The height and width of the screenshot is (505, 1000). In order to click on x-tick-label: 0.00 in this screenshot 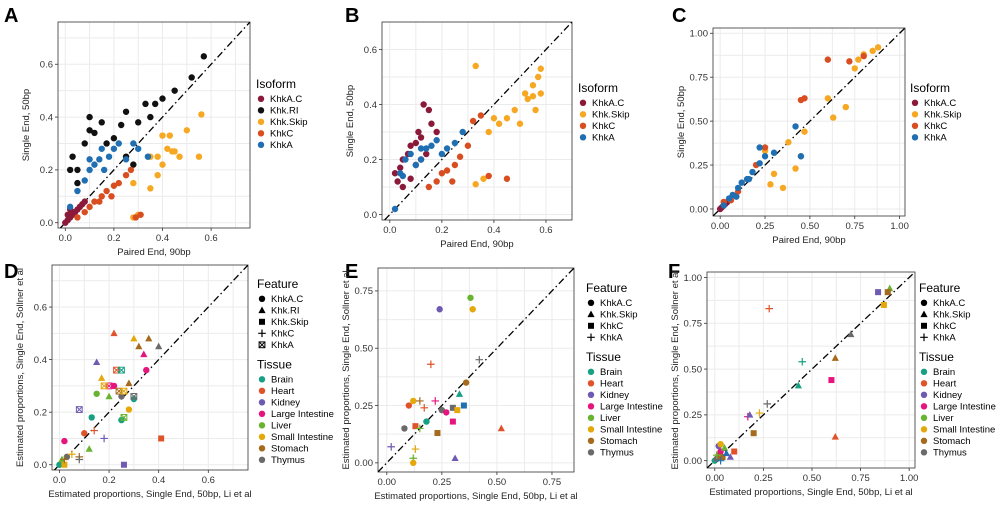, I will do `click(387, 482)`.